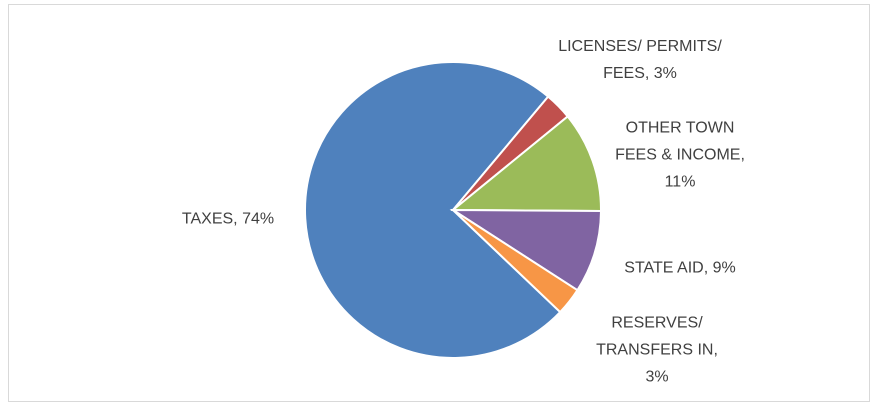 The image size is (880, 408). I want to click on data-label: OTHER TOWN FEES & INCOME, 11%, so click(680, 155).